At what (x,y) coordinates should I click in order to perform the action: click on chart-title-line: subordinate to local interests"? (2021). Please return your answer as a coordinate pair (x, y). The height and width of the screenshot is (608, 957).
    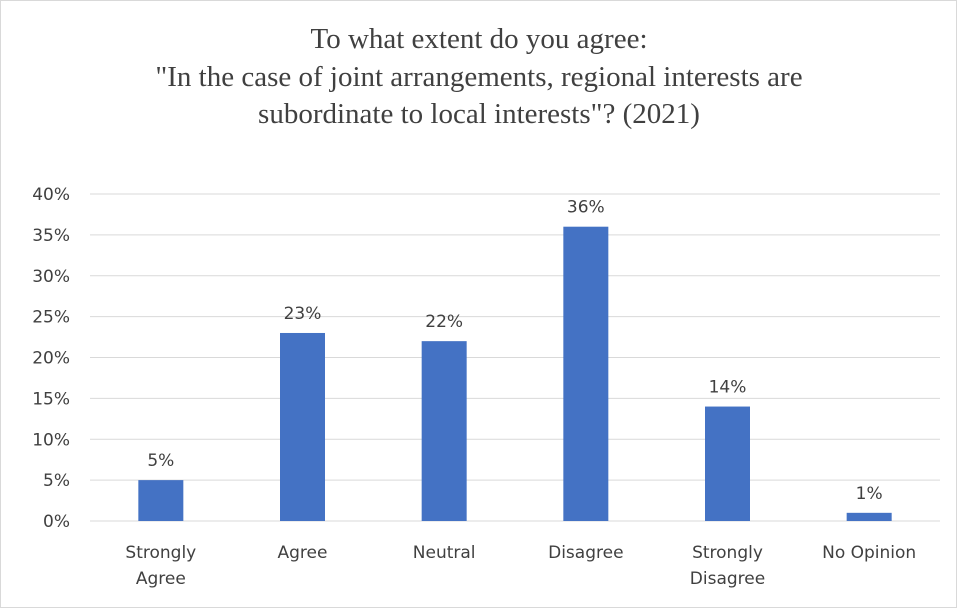
    Looking at the image, I should click on (479, 114).